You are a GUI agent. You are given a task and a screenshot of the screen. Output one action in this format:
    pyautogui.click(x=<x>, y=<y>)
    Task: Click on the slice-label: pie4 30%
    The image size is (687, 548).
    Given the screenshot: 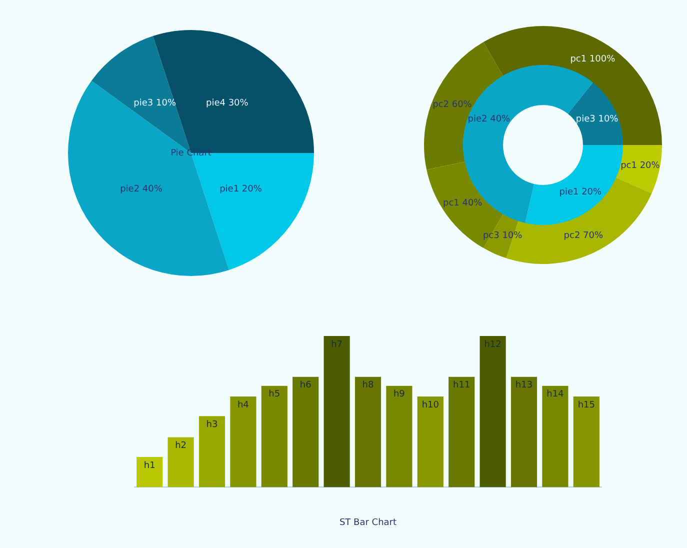 What is the action you would take?
    pyautogui.click(x=227, y=103)
    